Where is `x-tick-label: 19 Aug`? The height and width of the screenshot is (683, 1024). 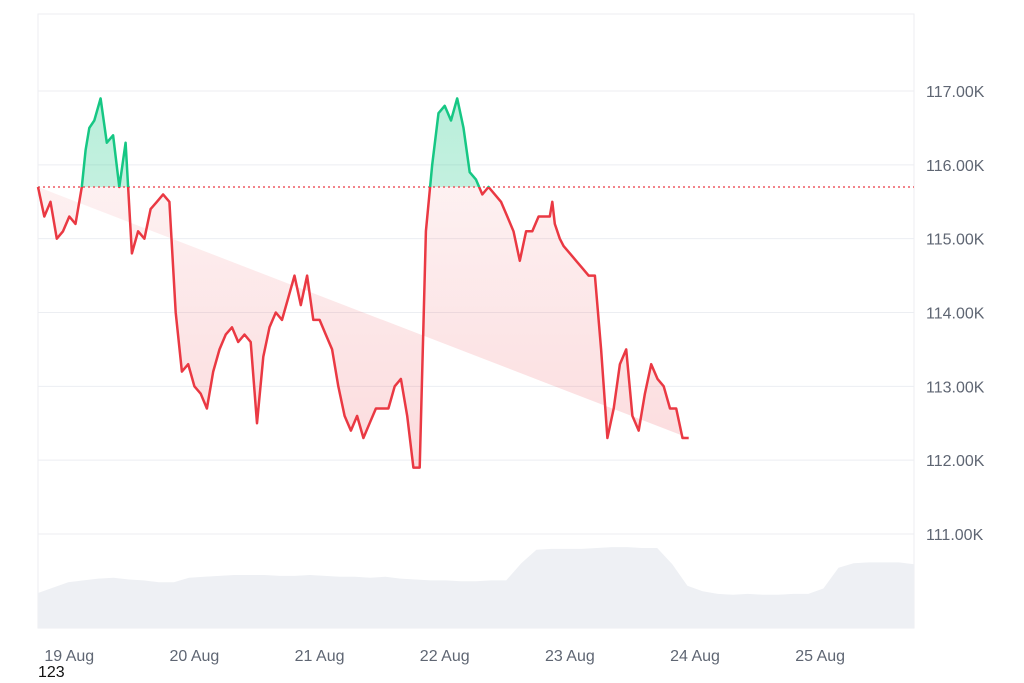 x-tick-label: 19 Aug is located at coordinates (69, 656).